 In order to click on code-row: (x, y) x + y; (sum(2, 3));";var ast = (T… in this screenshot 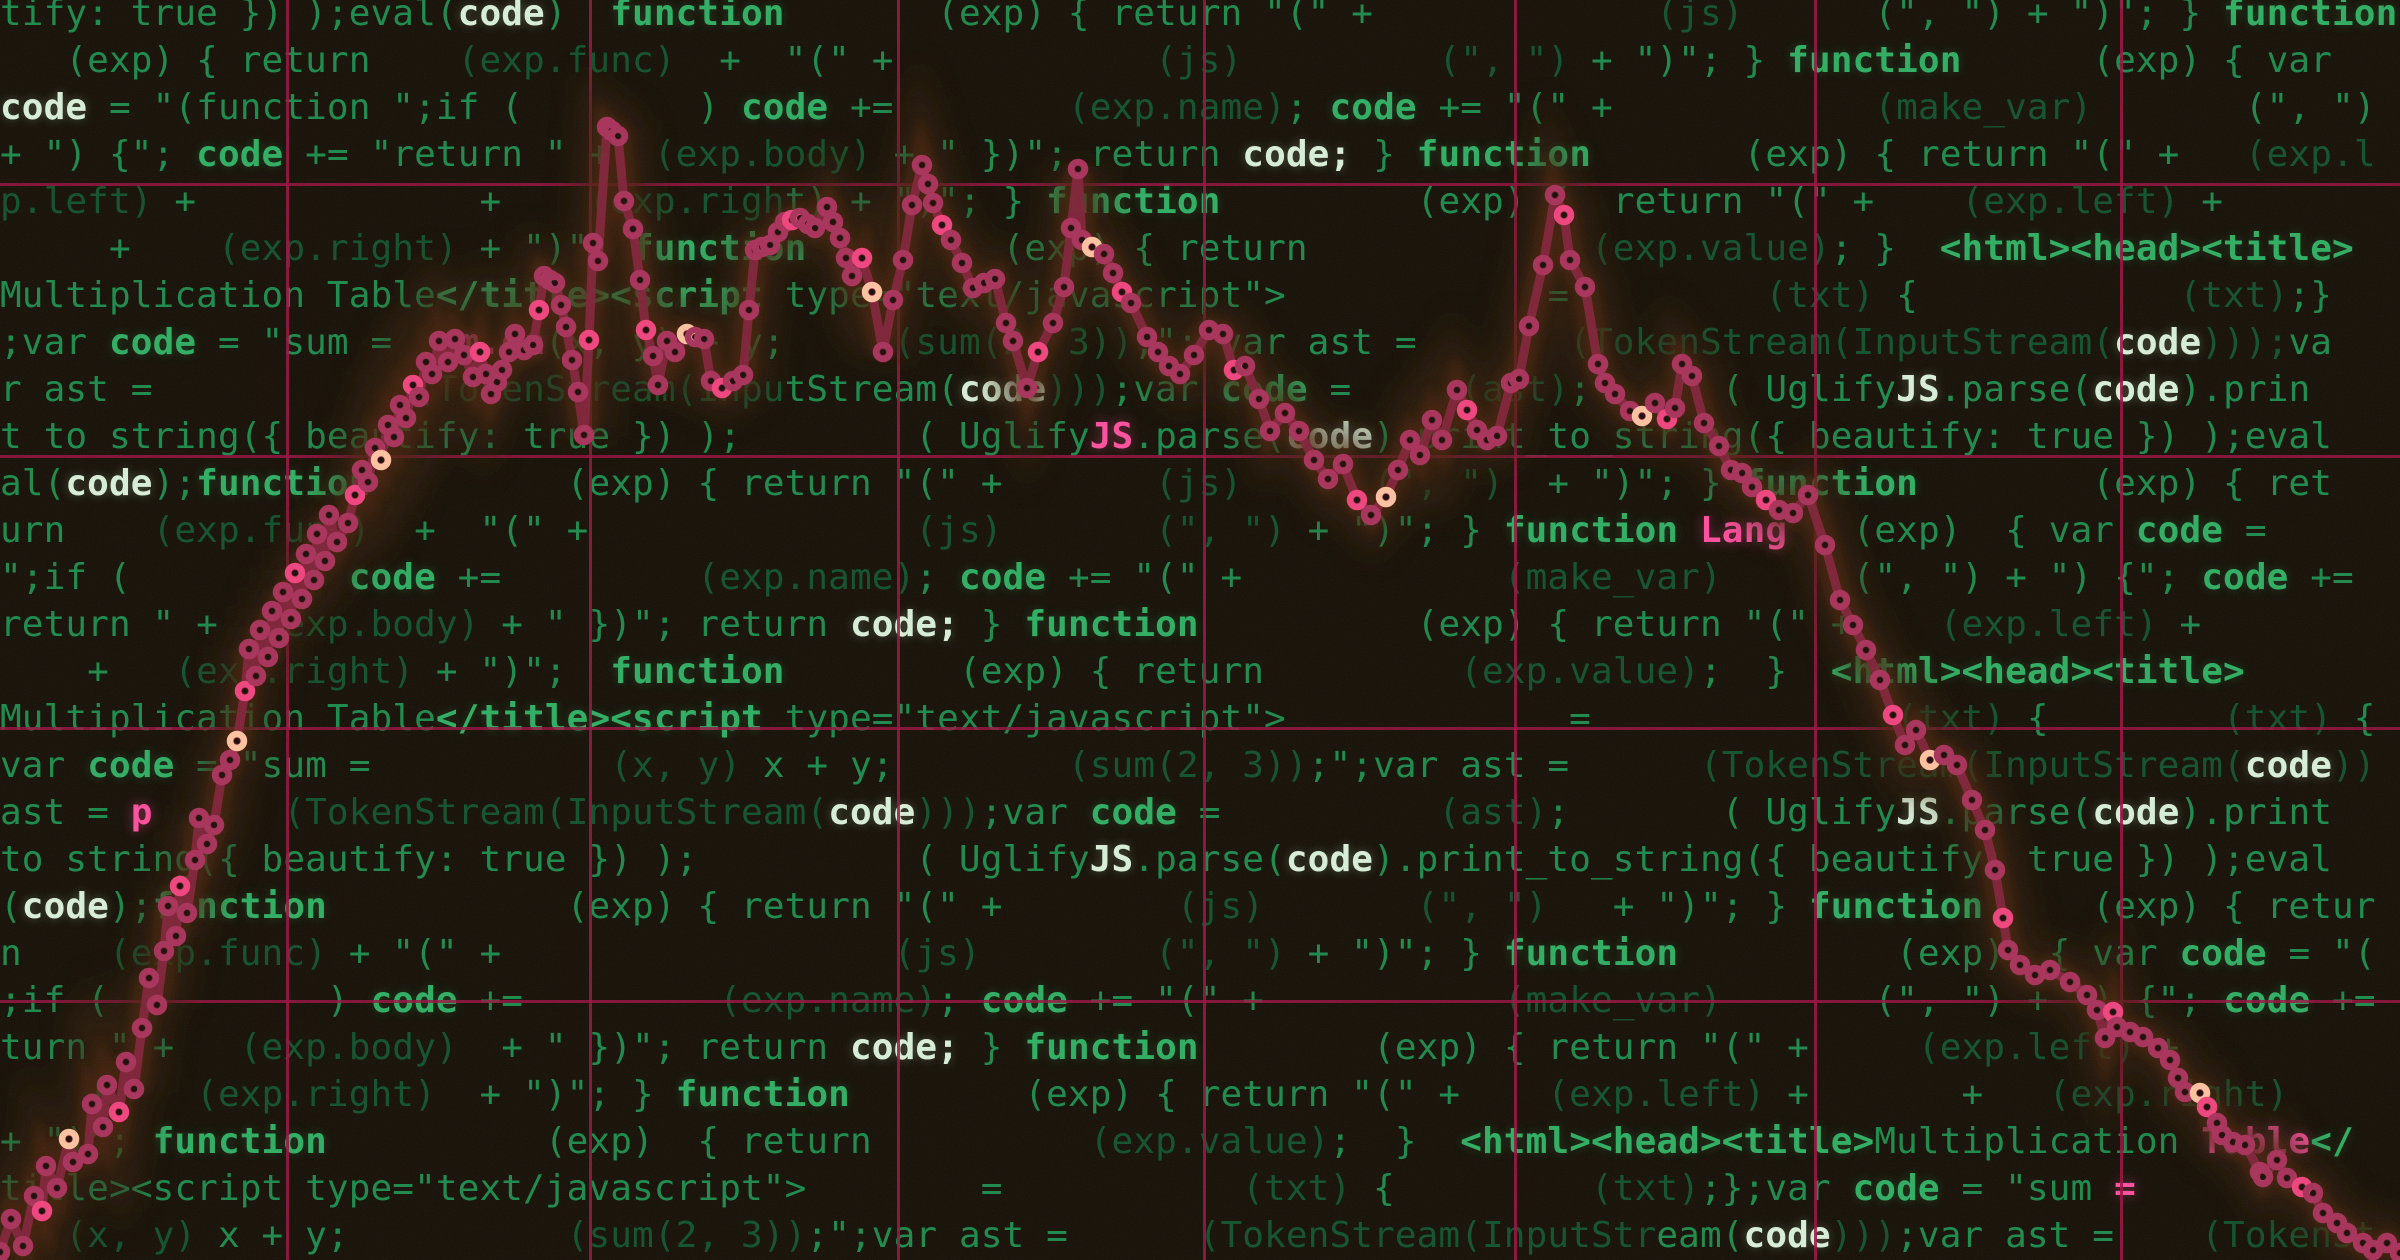, I will do `click(1200, 1235)`.